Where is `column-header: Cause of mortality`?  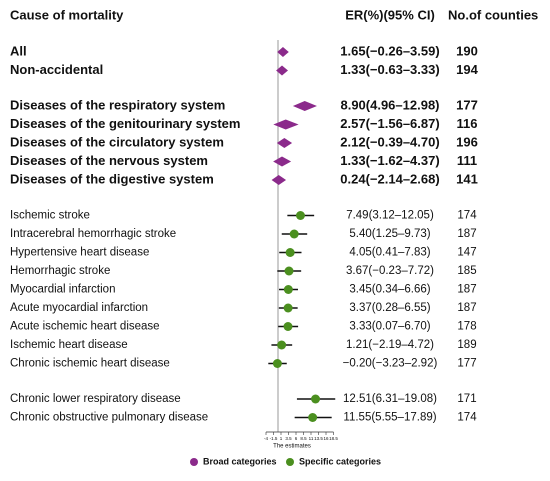 column-header: Cause of mortality is located at coordinates (67, 14).